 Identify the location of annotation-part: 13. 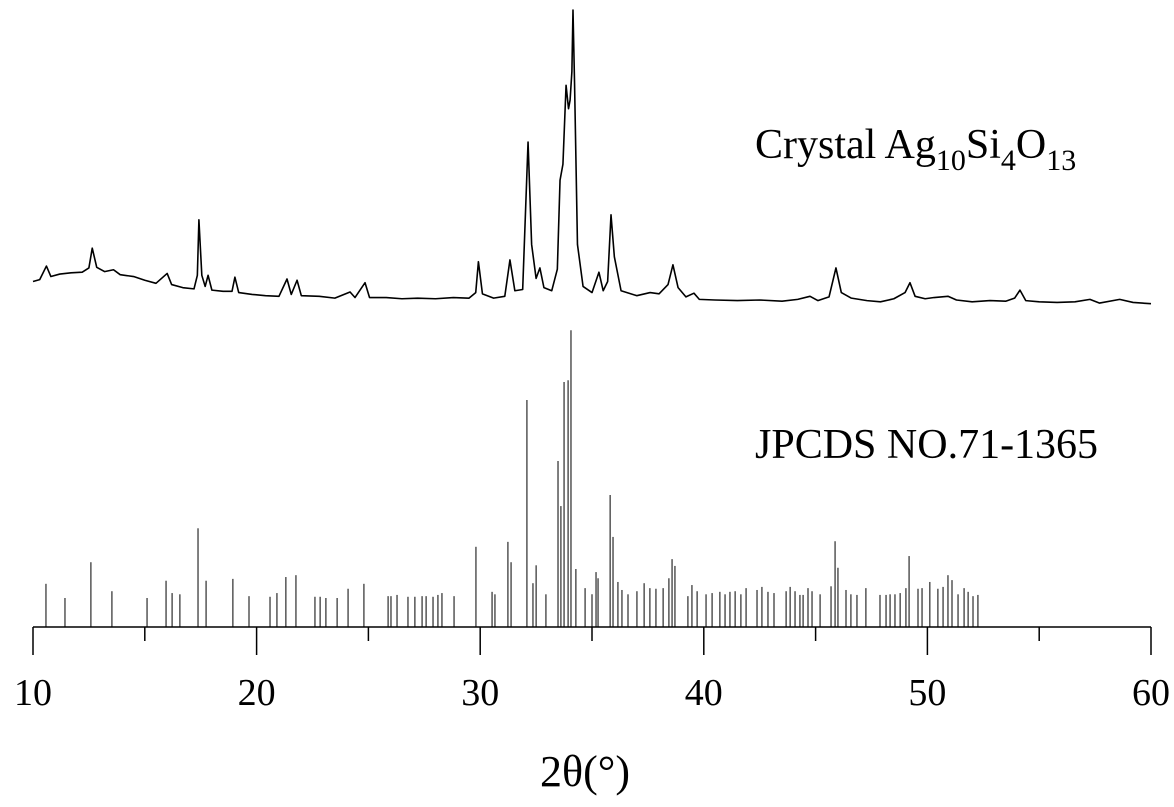
(1061, 160).